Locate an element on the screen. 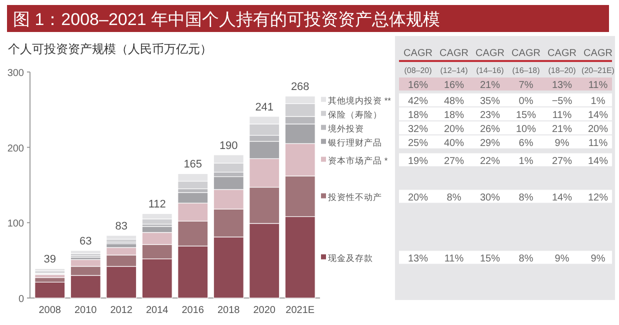  x-tick-label: 2021E is located at coordinates (300, 310).